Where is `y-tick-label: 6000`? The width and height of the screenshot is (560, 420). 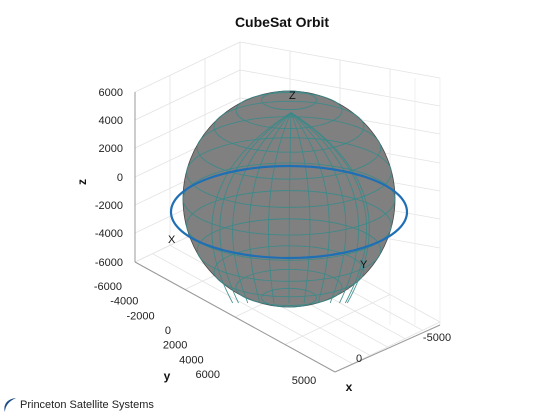
y-tick-label: 6000 is located at coordinates (208, 375).